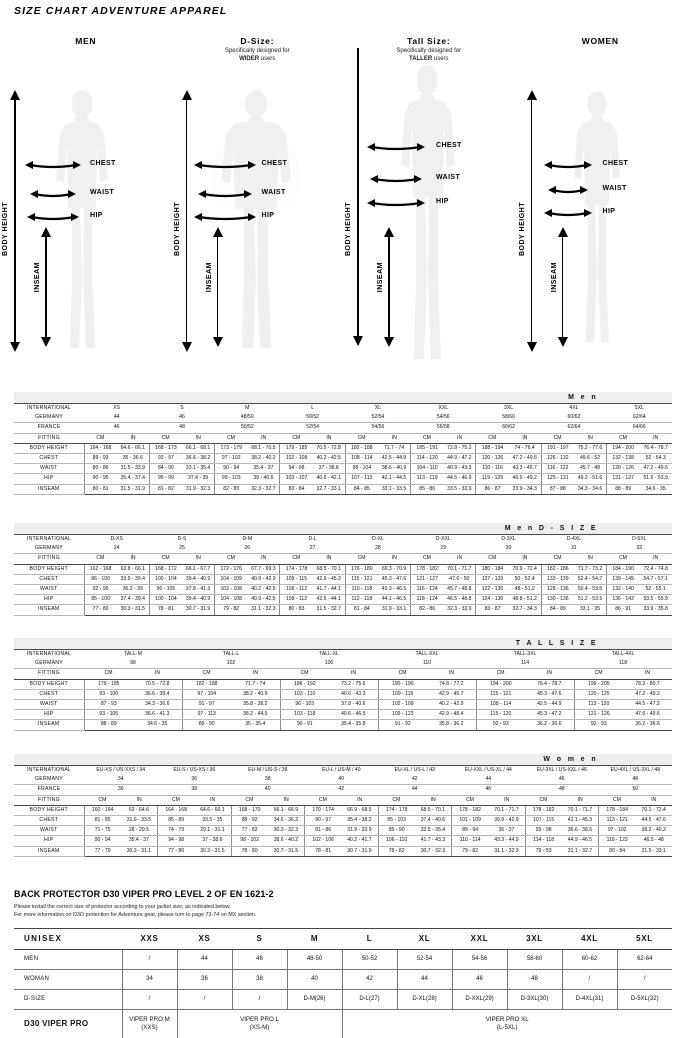  I want to click on cell-inseam-cm: 88 - 89, so click(623, 489).